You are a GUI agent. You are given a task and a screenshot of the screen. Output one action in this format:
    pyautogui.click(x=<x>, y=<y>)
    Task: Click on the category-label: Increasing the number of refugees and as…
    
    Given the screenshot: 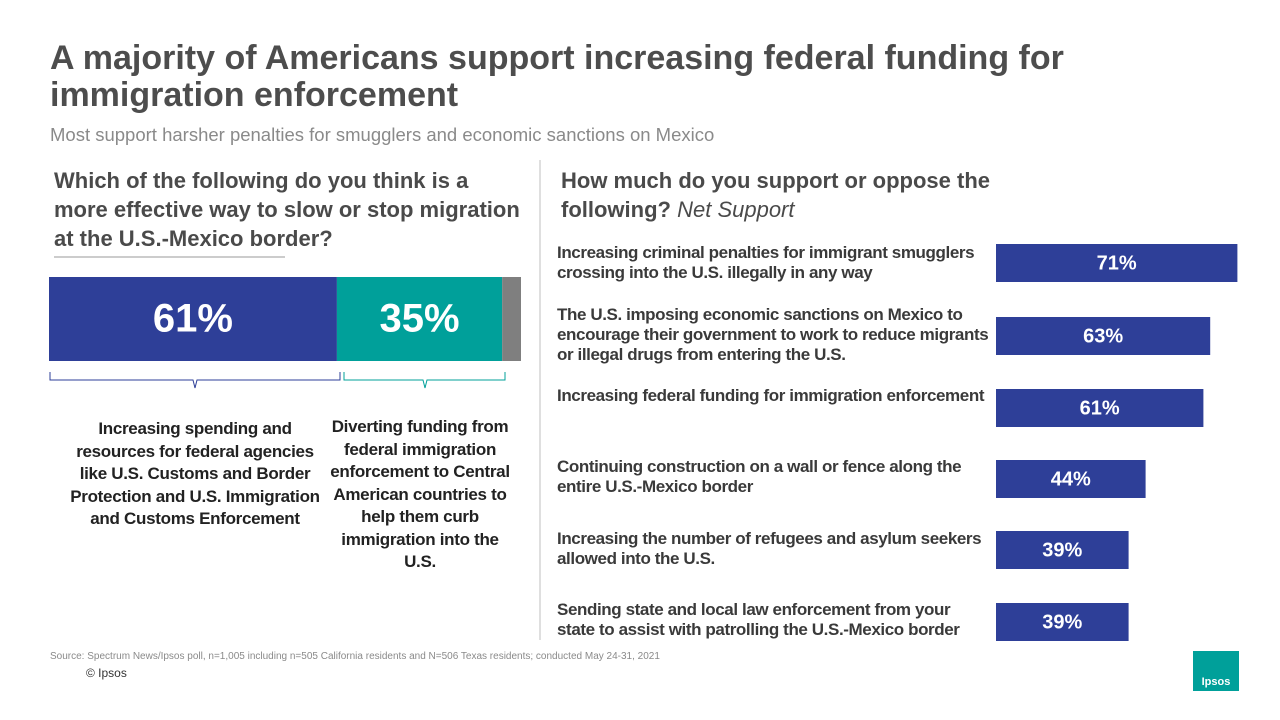 What is the action you would take?
    pyautogui.click(x=769, y=548)
    